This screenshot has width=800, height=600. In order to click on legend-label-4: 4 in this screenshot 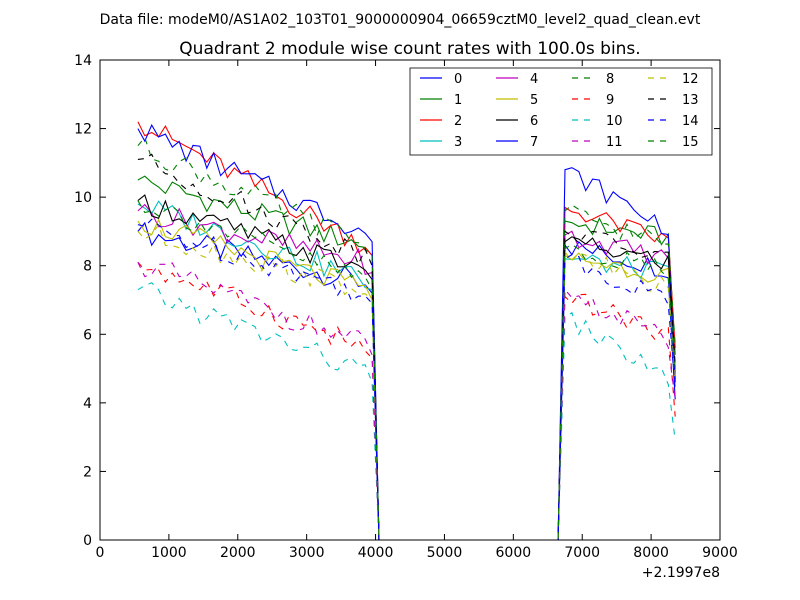, I will do `click(534, 79)`.